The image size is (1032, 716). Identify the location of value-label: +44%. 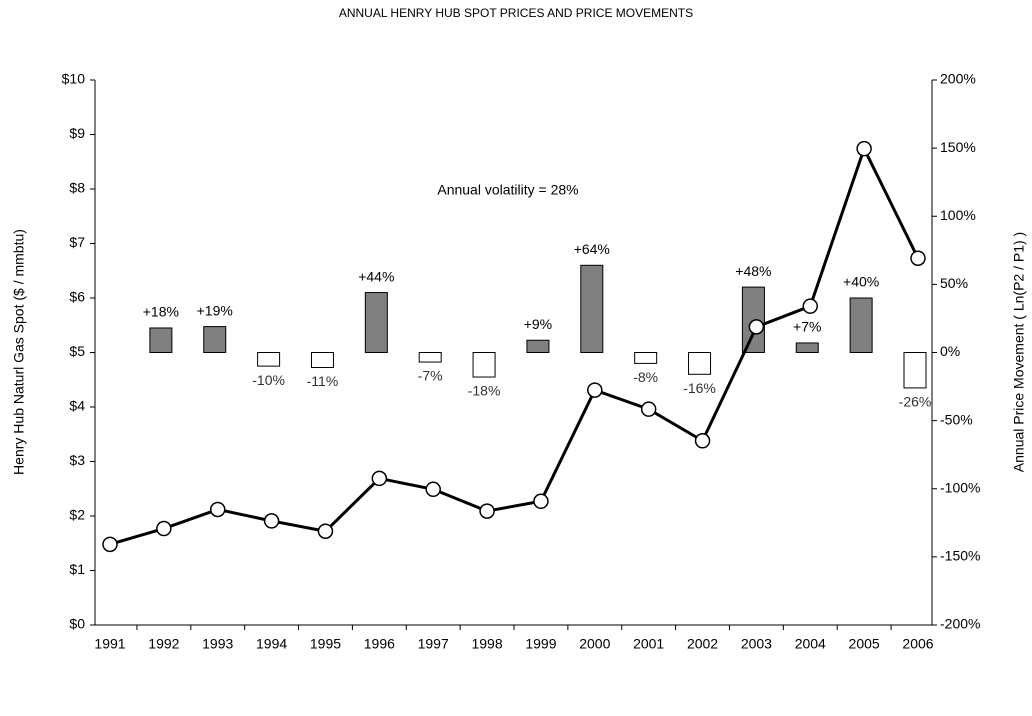
(376, 276).